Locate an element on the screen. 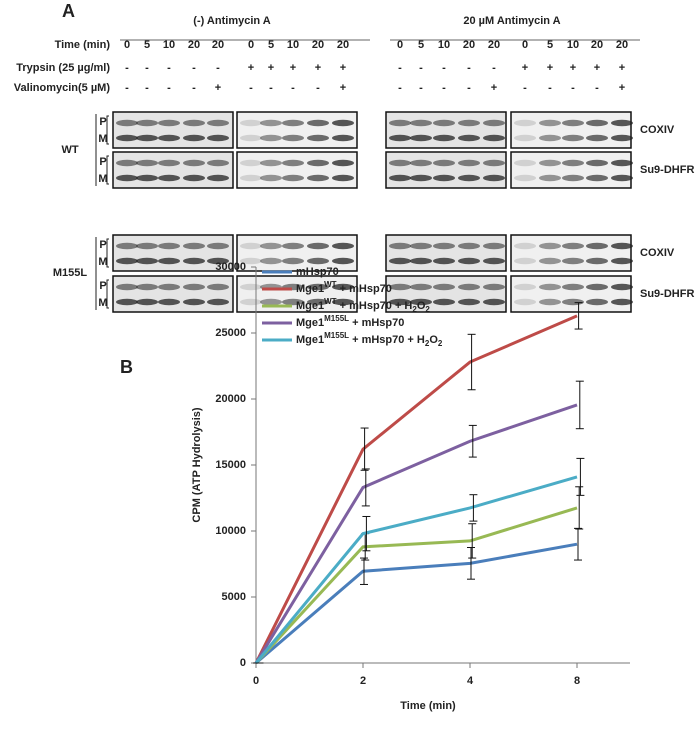  legend-entry: Mge1M155L + mHsp70 is located at coordinates (350, 321).